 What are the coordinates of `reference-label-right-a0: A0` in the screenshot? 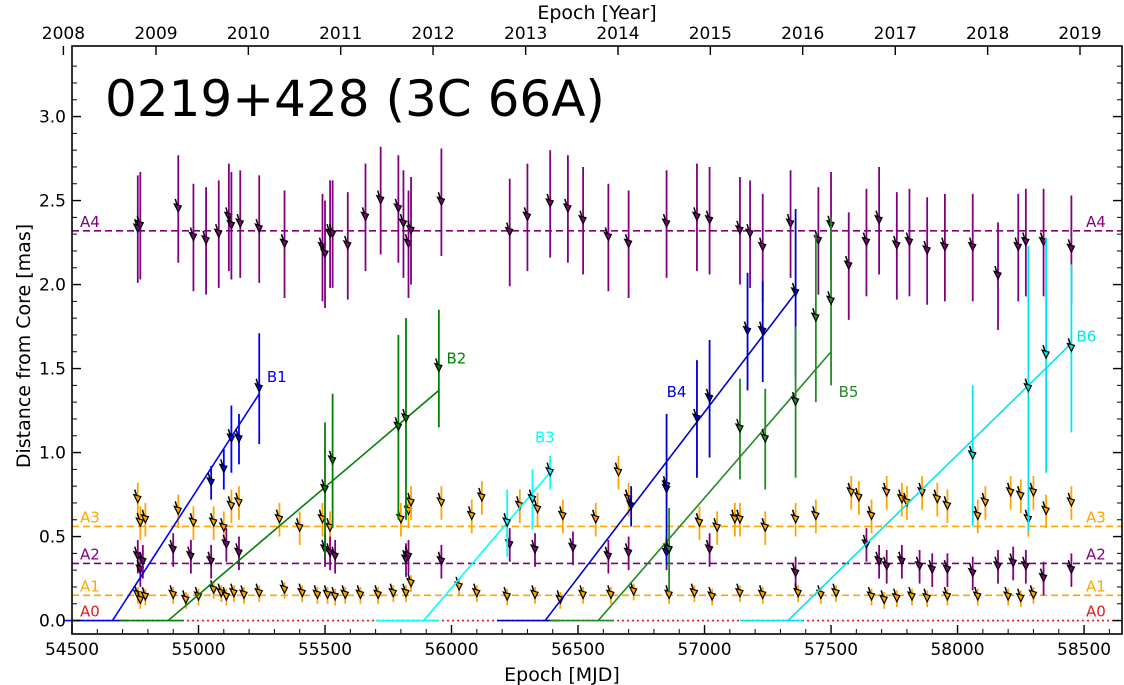 It's located at (1096, 612).